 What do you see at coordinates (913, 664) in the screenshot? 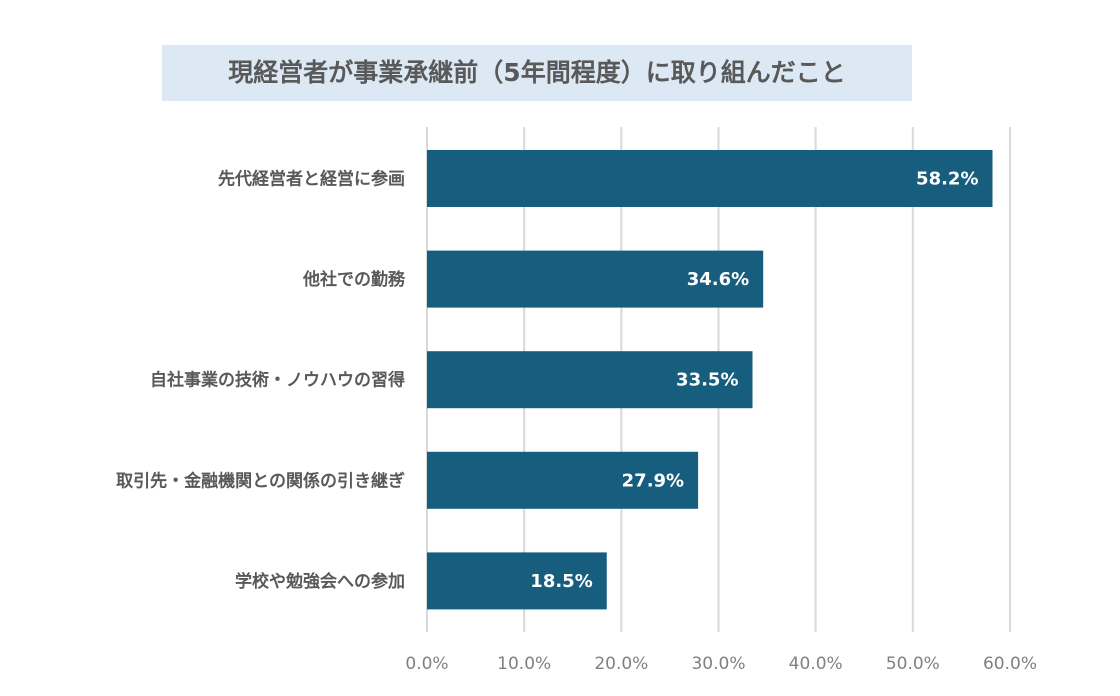
I see `x-tick-label: 50.0%` at bounding box center [913, 664].